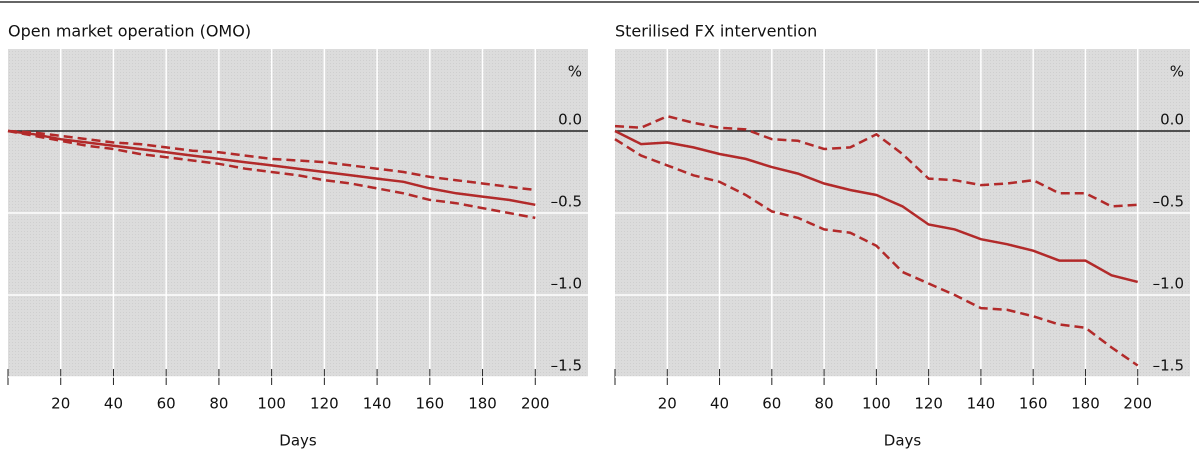 Image resolution: width=1199 pixels, height=456 pixels. I want to click on chart-title: Open market operation (OMO), so click(129, 31).